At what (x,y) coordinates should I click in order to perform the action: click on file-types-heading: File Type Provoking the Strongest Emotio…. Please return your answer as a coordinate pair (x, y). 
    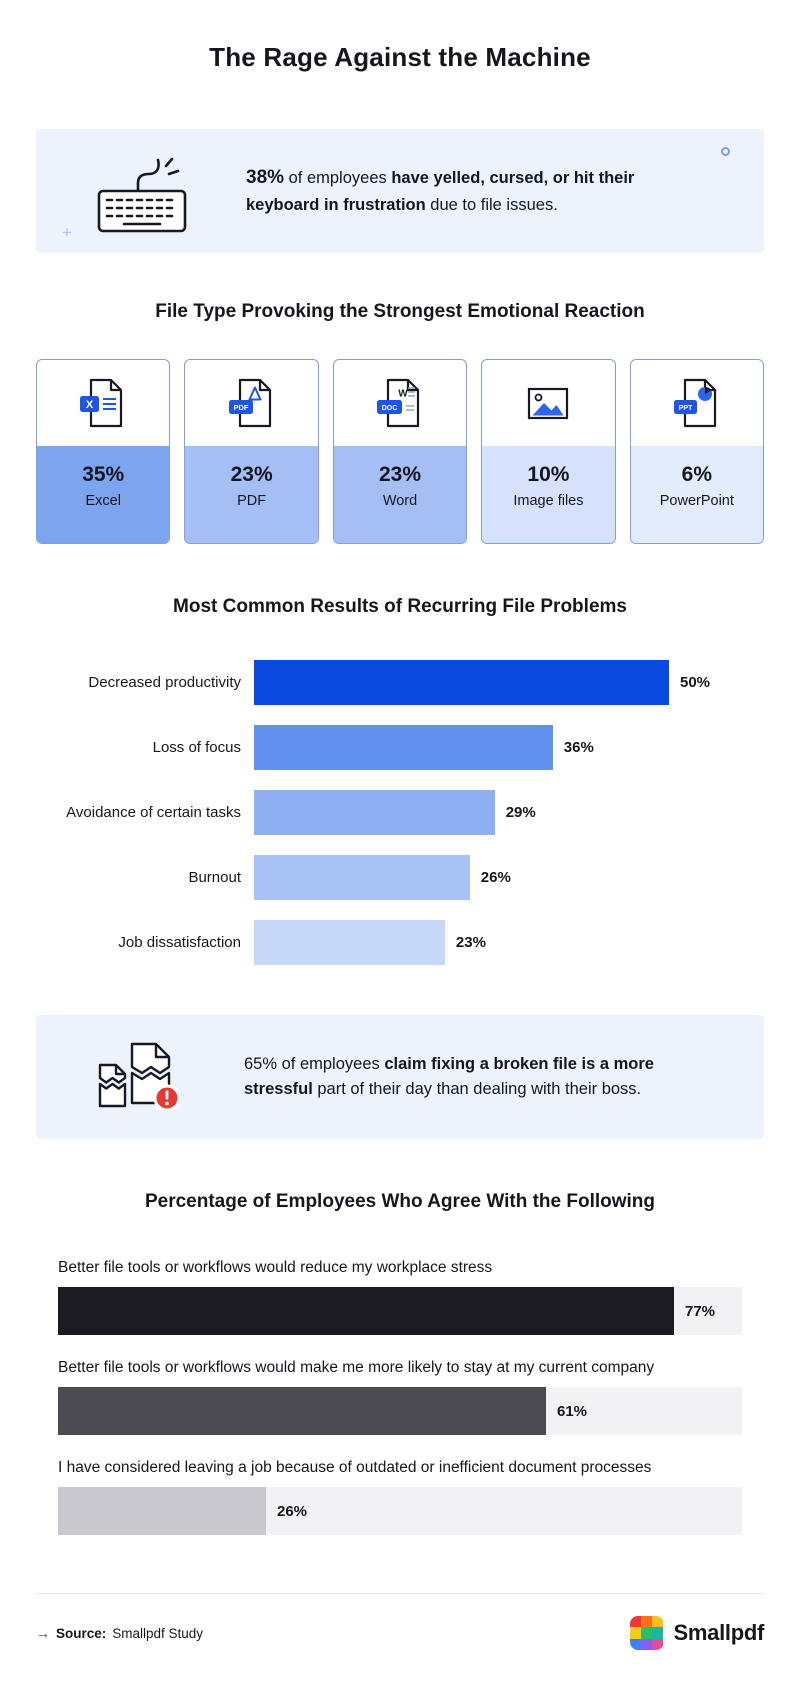
    Looking at the image, I should click on (400, 311).